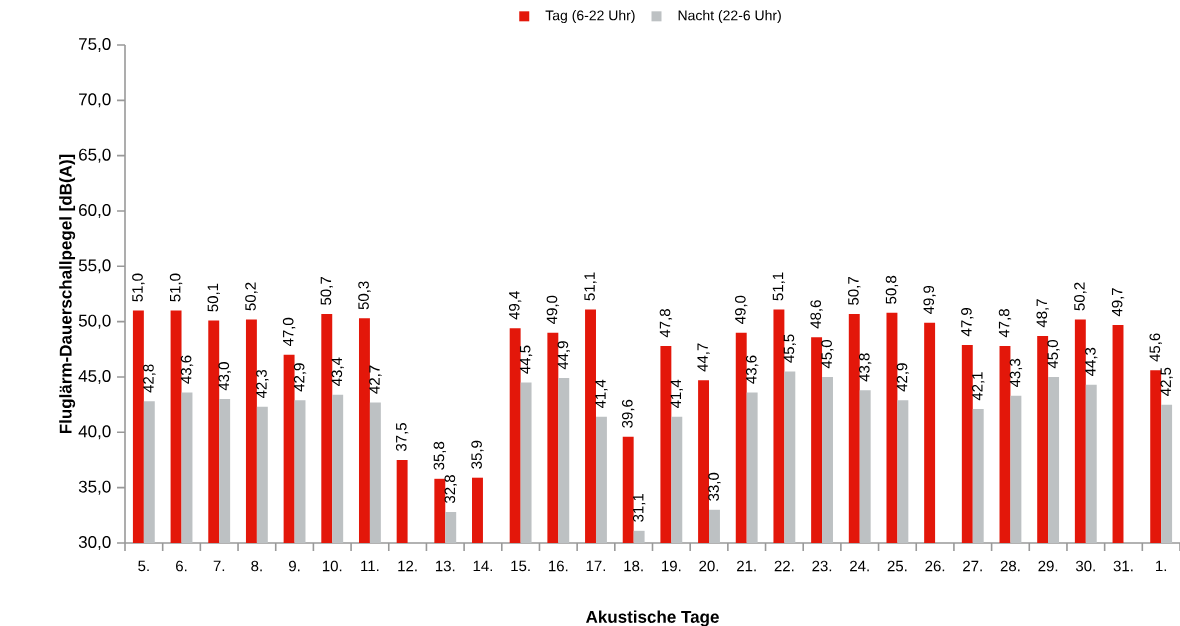 Image resolution: width=1180 pixels, height=626 pixels. I want to click on x-tick-label: 23., so click(822, 566).